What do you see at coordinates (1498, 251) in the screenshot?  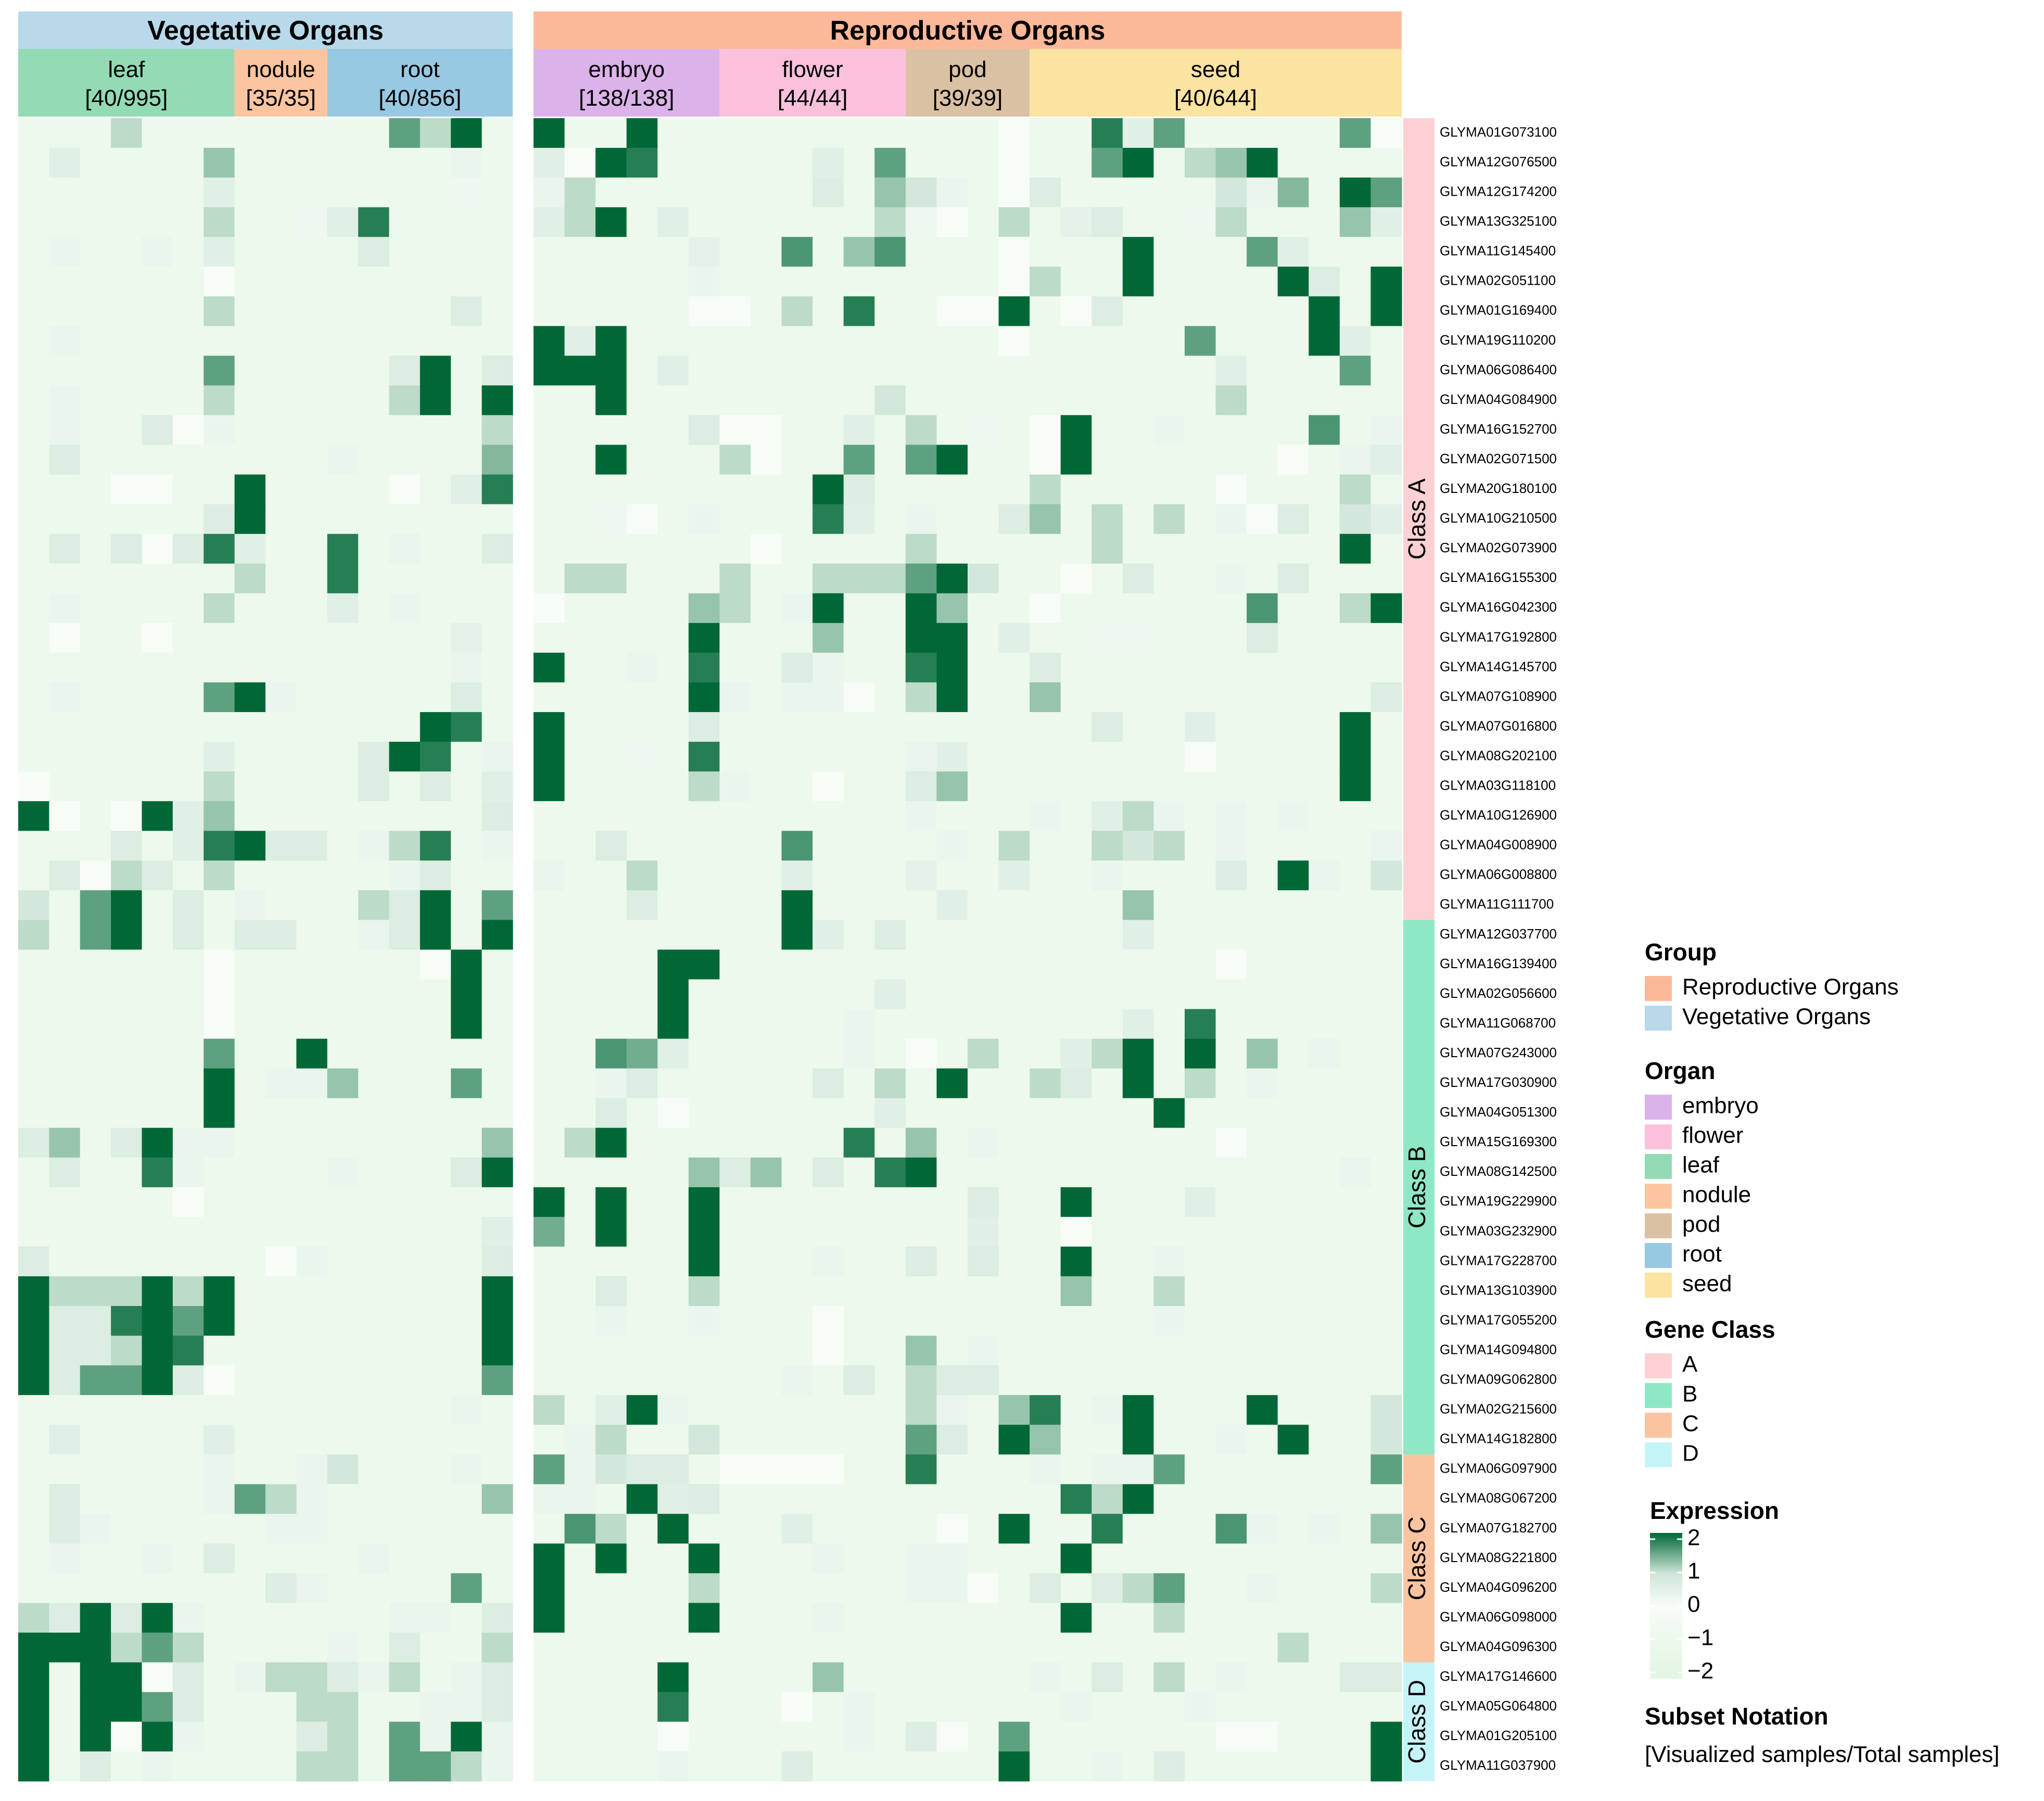 I see `gene-label: GLYMA11G145400` at bounding box center [1498, 251].